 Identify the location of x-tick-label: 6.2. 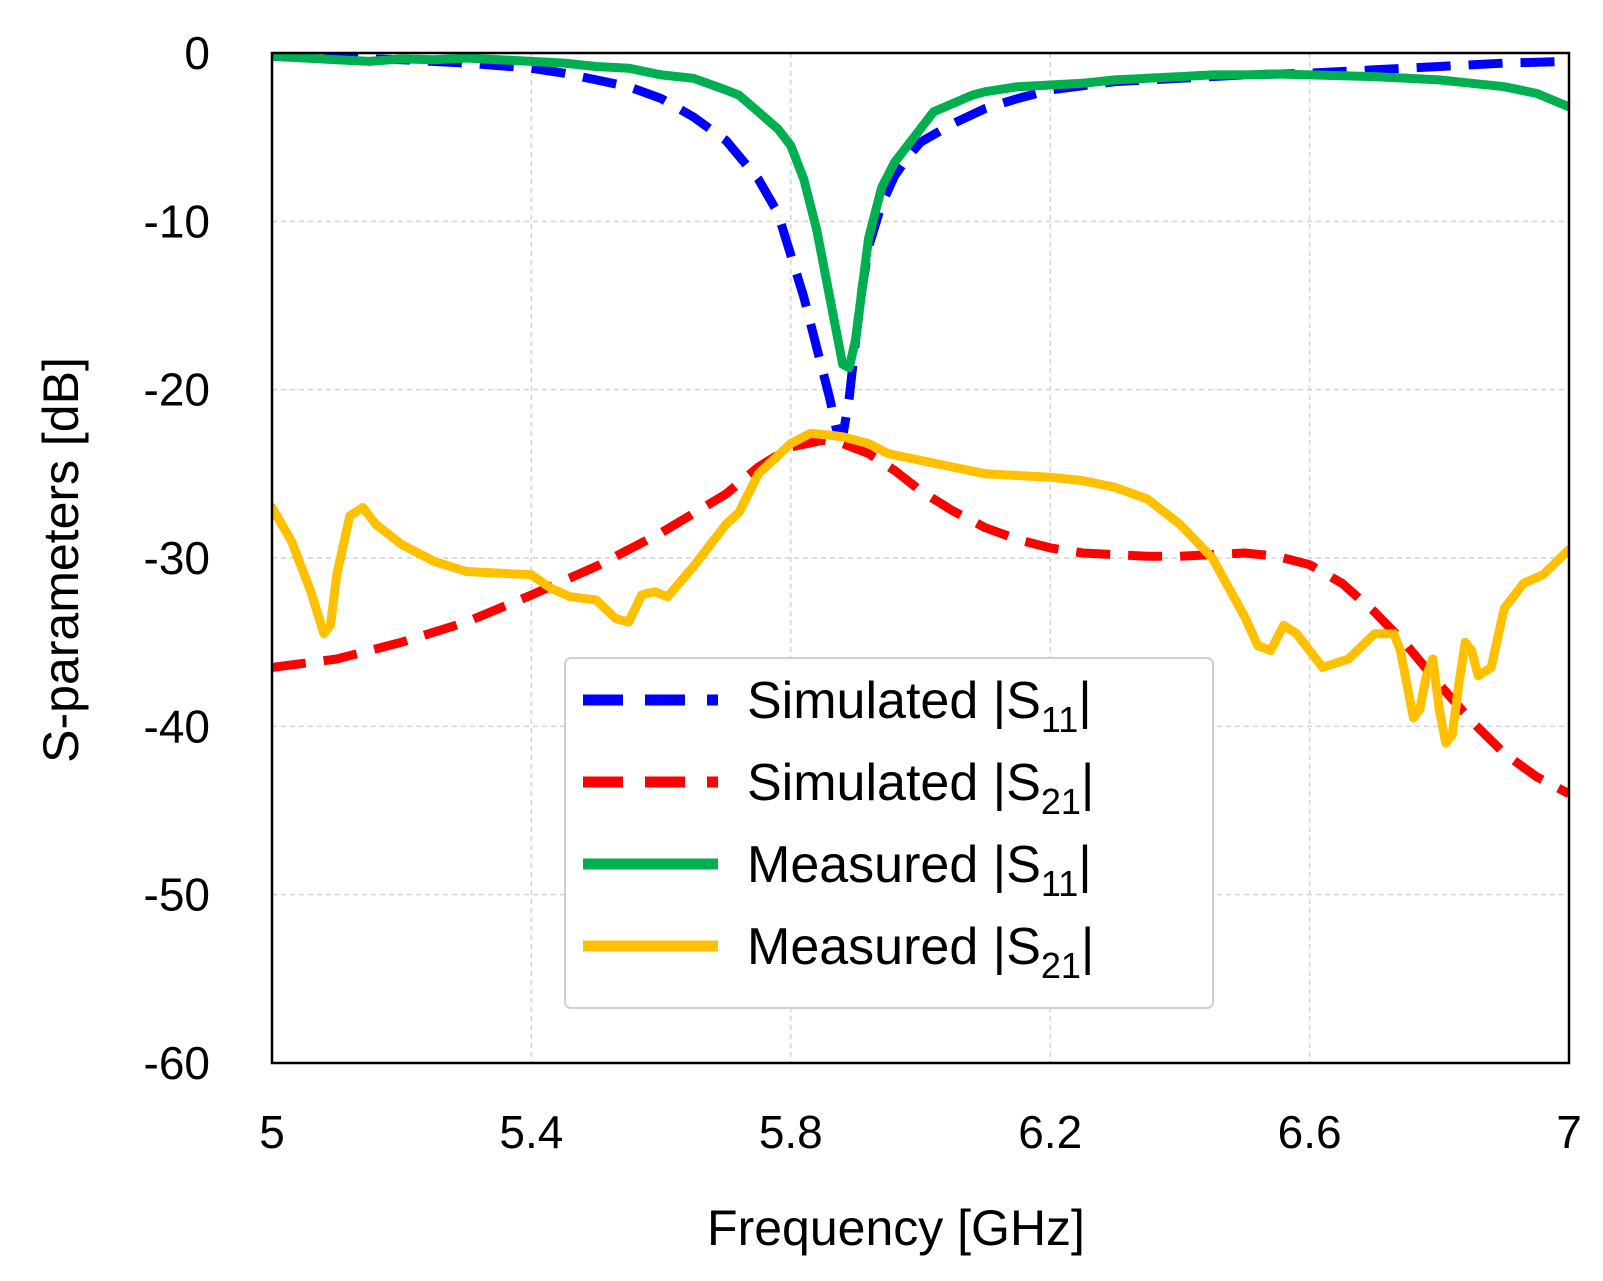
(1050, 1132).